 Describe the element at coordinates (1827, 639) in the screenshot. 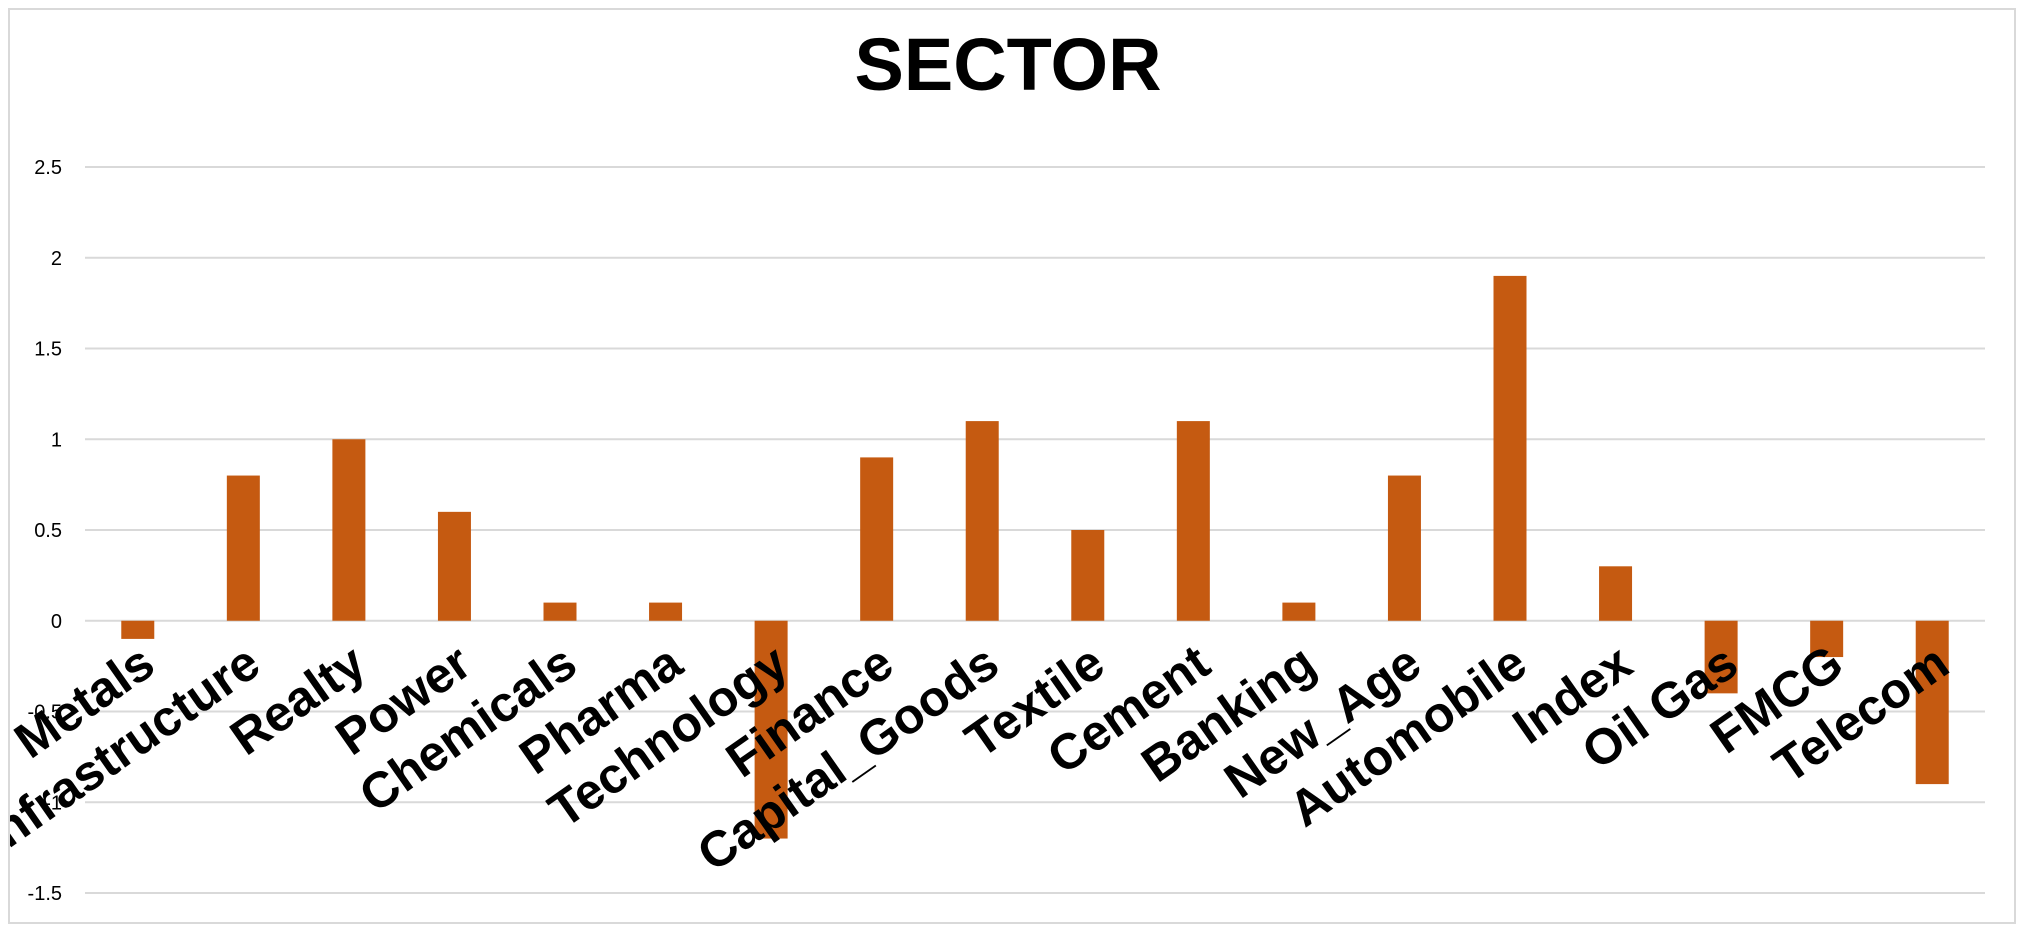

I see `bar-fmcg` at that location.